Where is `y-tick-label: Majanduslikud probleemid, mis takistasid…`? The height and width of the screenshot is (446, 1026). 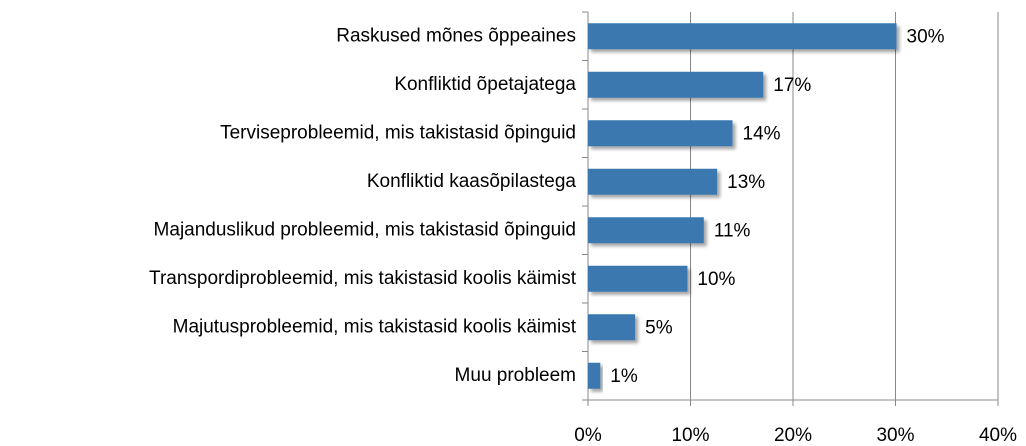
y-tick-label: Majanduslikud probleemid, mis takistasid… is located at coordinates (365, 229).